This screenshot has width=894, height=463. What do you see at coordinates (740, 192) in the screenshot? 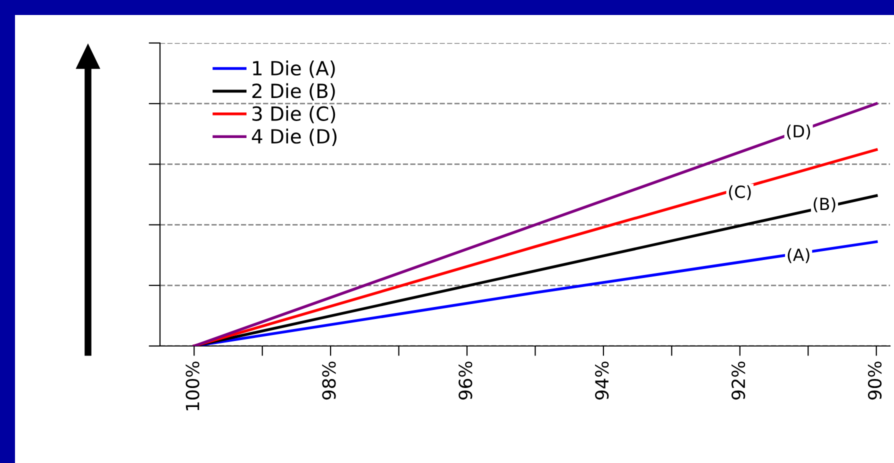
I see `annotation: (C)` at bounding box center [740, 192].